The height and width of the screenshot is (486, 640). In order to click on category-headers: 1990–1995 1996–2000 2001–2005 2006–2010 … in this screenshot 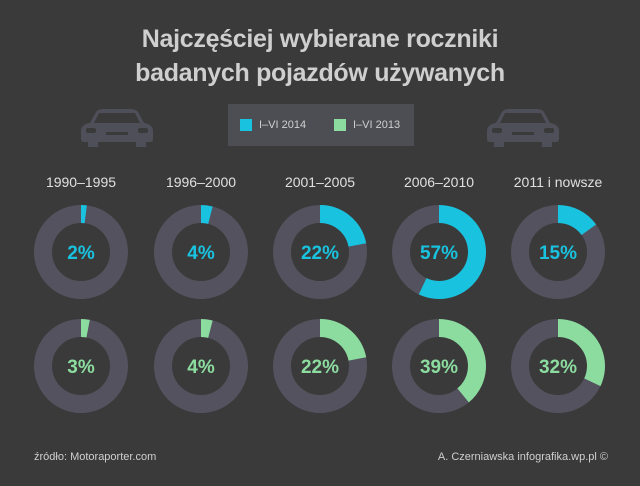, I will do `click(320, 184)`.